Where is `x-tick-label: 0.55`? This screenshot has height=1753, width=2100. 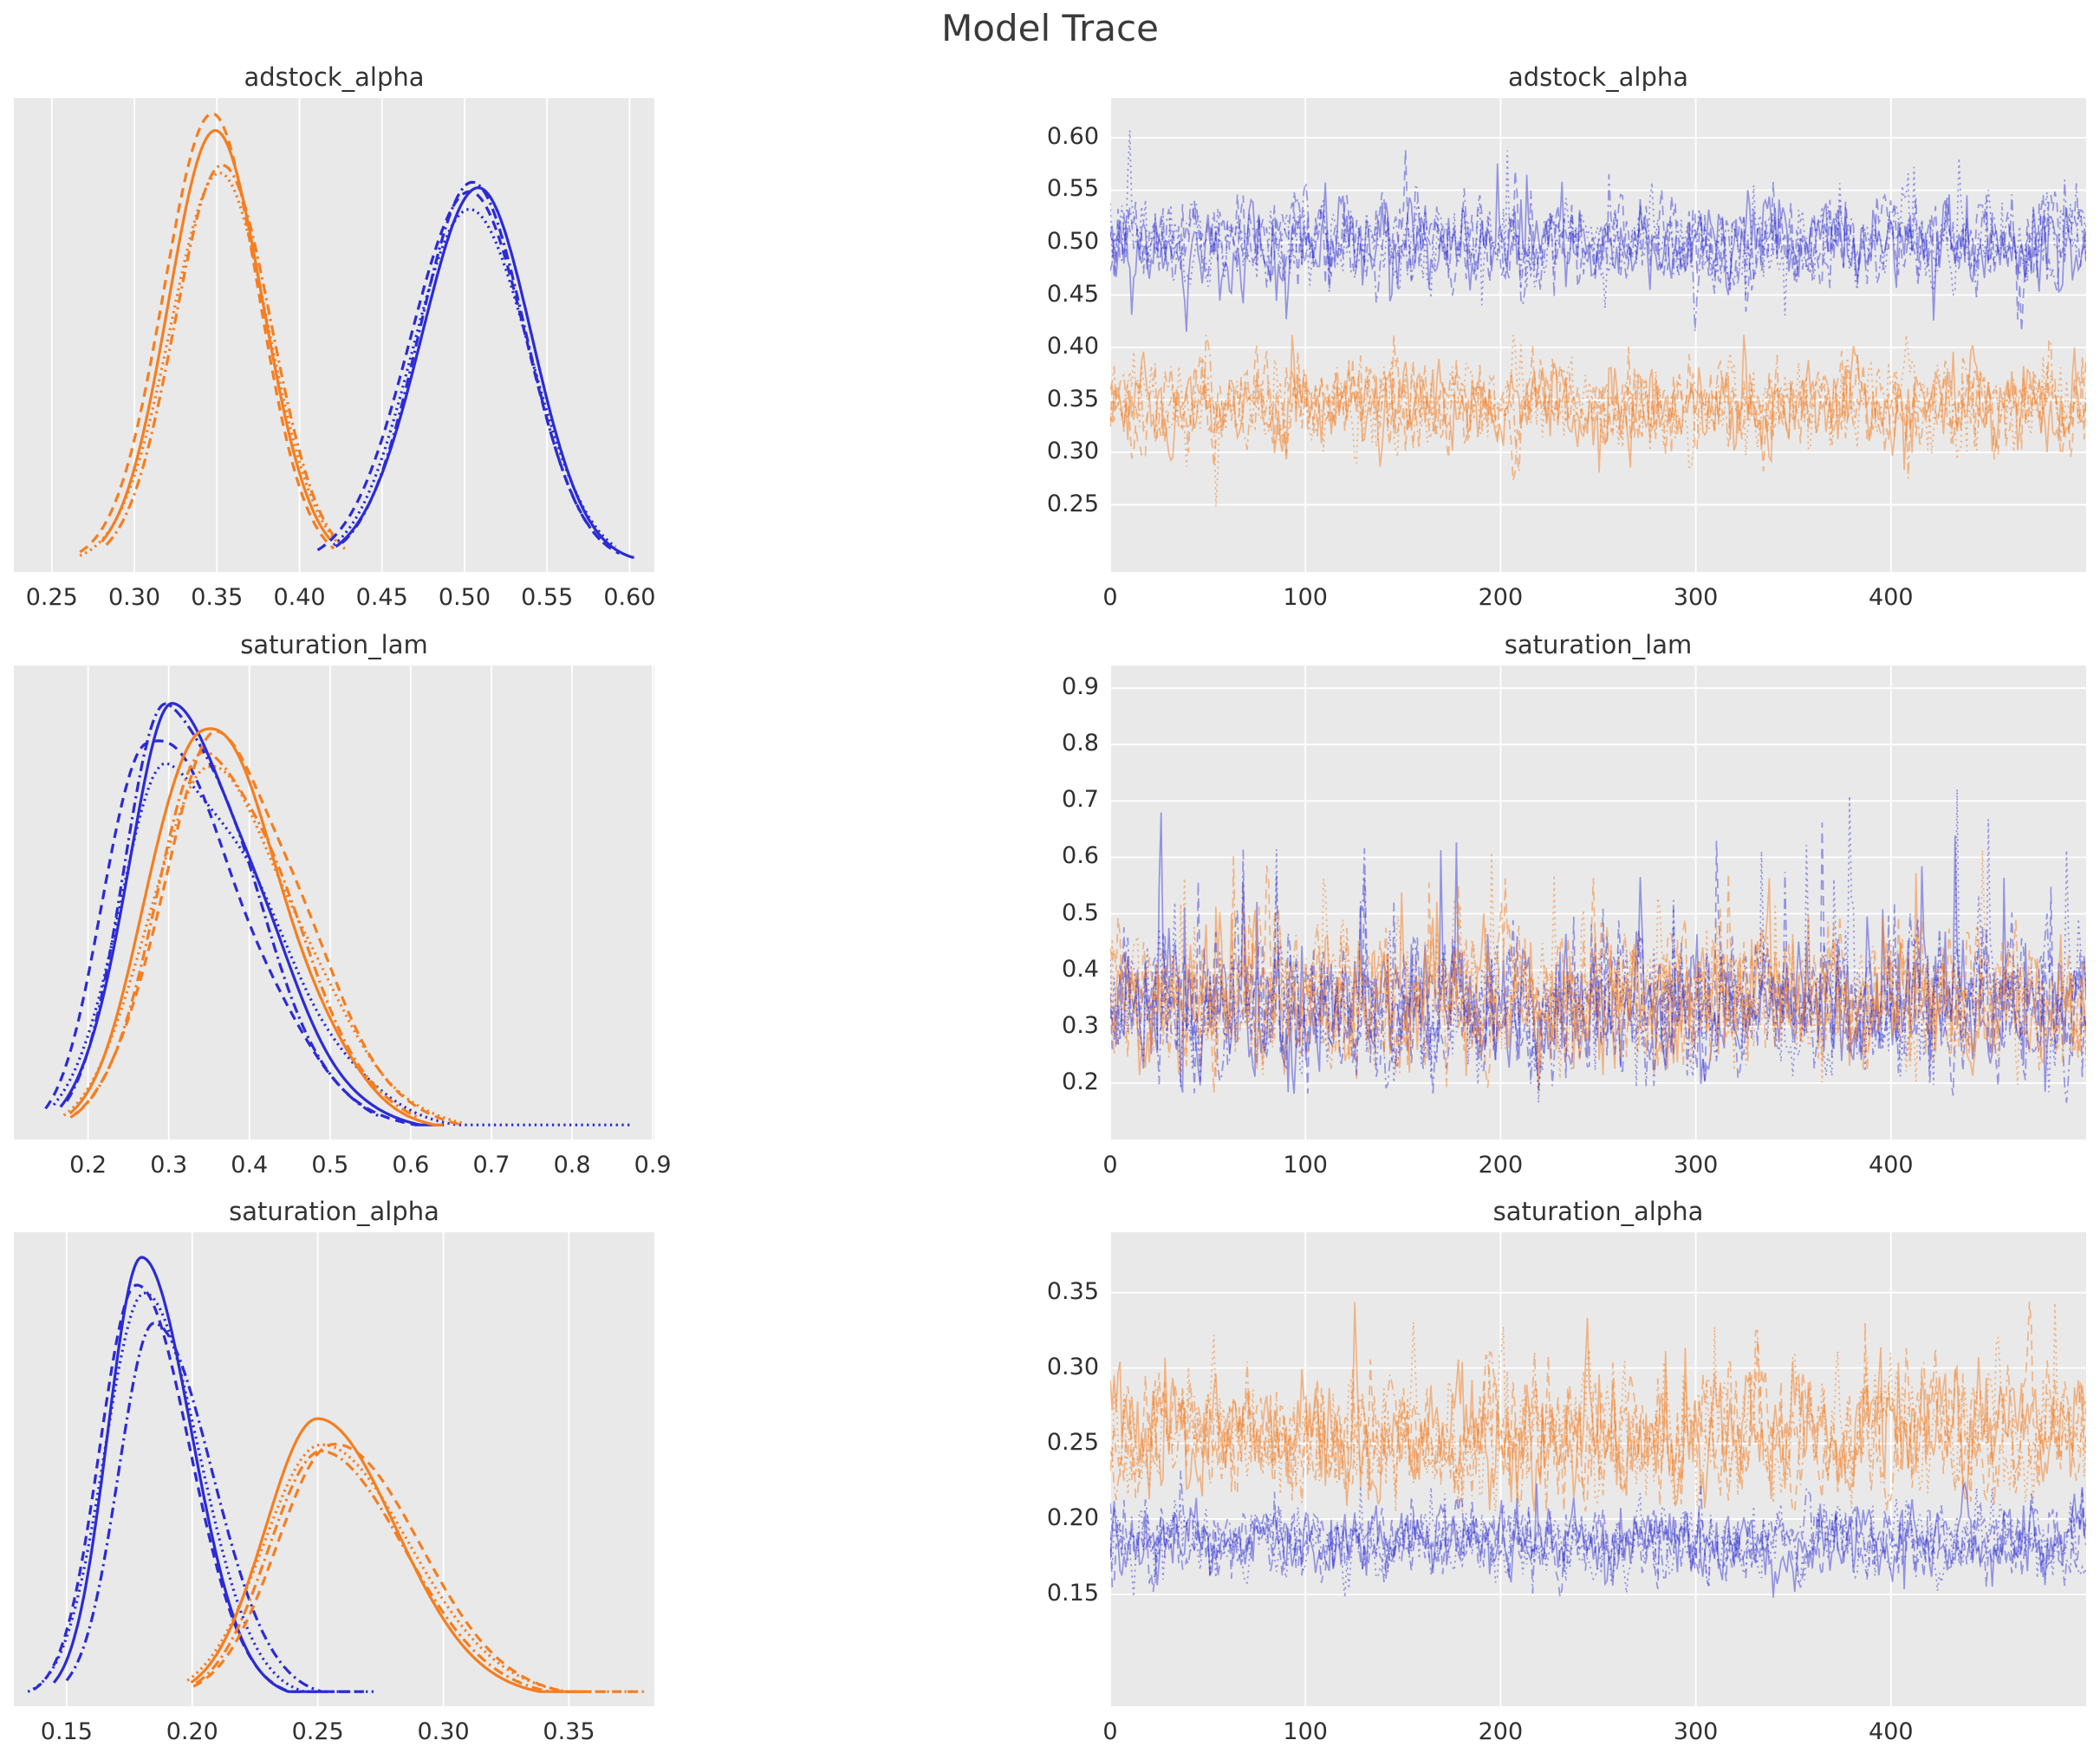 x-tick-label: 0.55 is located at coordinates (547, 597).